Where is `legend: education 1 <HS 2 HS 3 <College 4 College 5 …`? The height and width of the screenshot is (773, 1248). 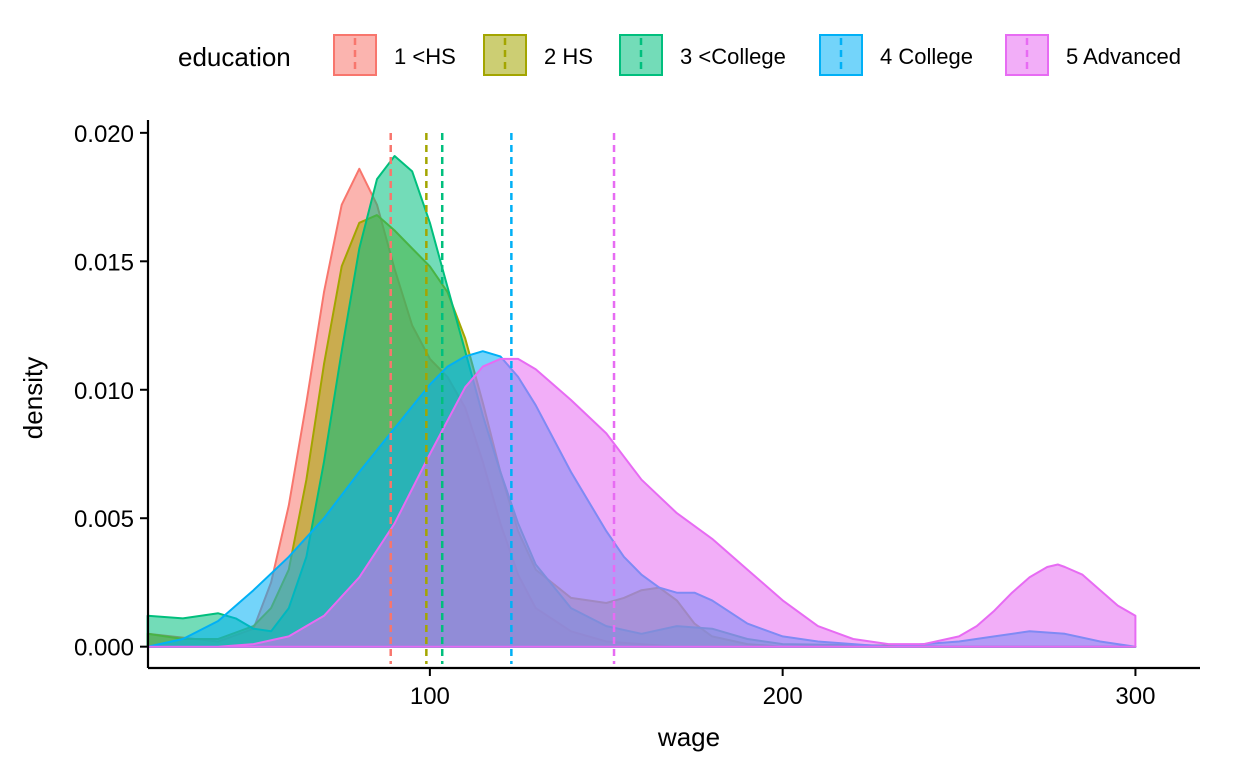
legend: education 1 <HS 2 HS 3 <College 4 College 5 … is located at coordinates (679, 55).